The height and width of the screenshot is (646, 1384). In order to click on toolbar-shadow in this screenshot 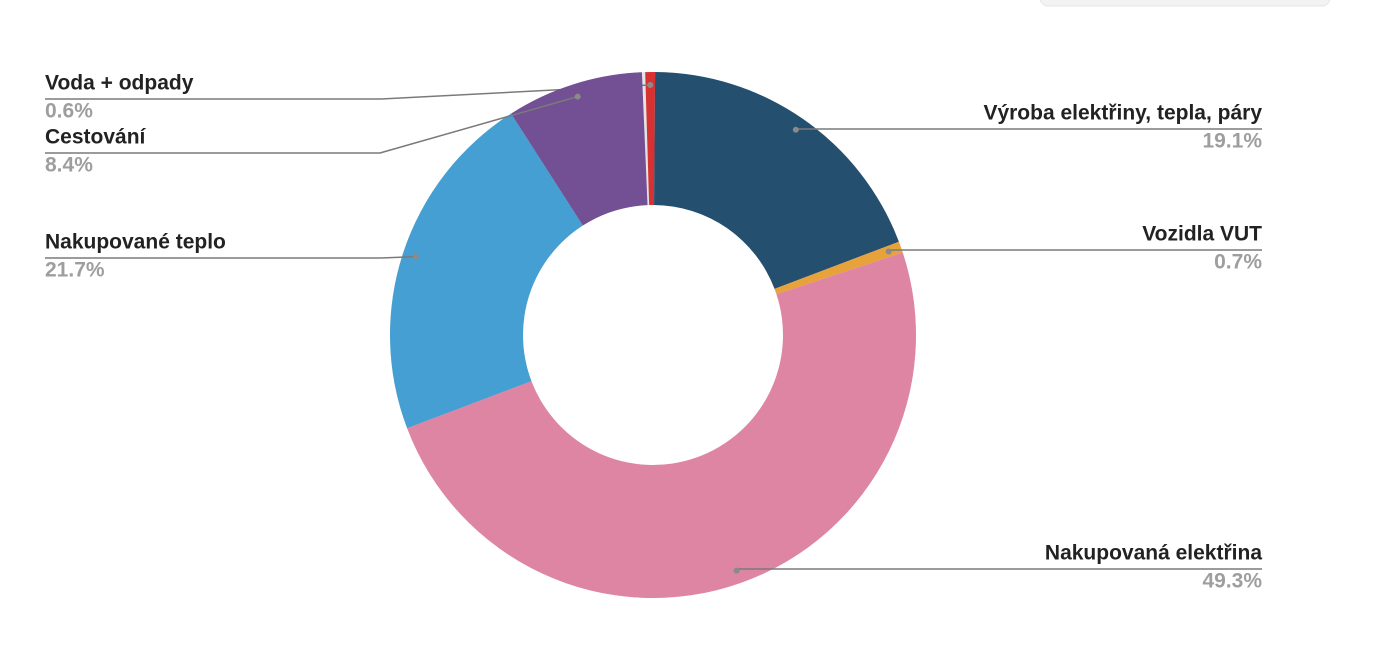, I will do `click(1185, 3)`.